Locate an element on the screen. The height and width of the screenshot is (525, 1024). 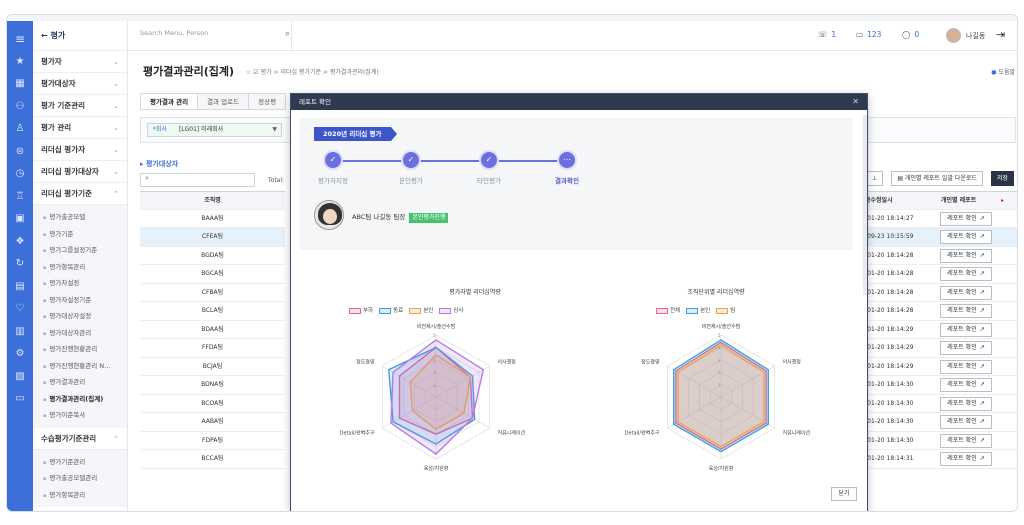
sidebar-menu-item: 리더십 평가기준 ⌃ is located at coordinates (80, 194).